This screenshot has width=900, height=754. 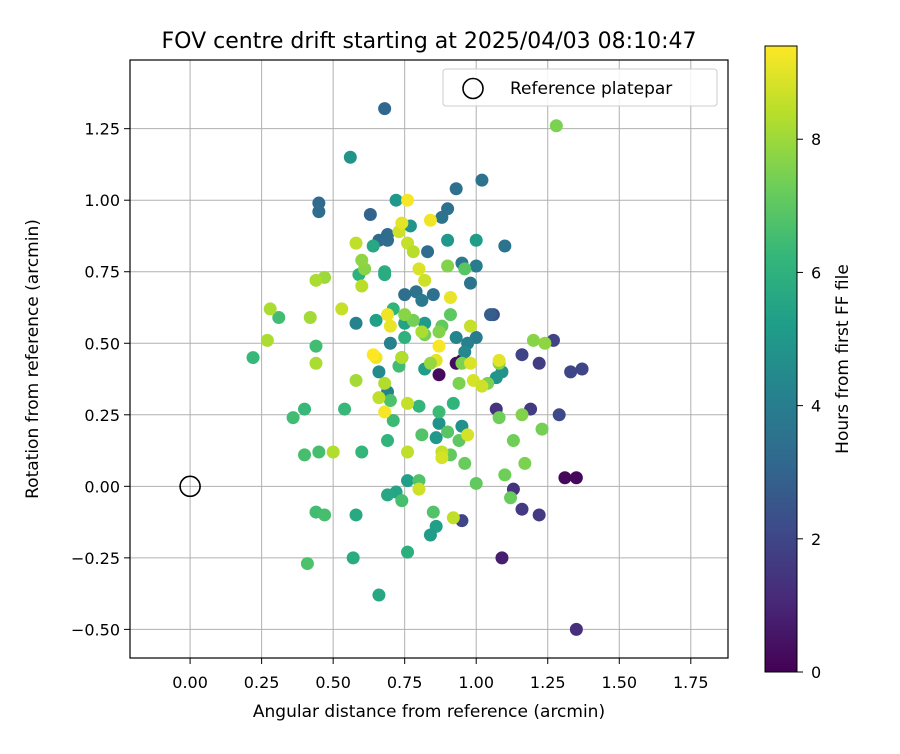 I want to click on colorbar-tick-label: 4, so click(x=816, y=406).